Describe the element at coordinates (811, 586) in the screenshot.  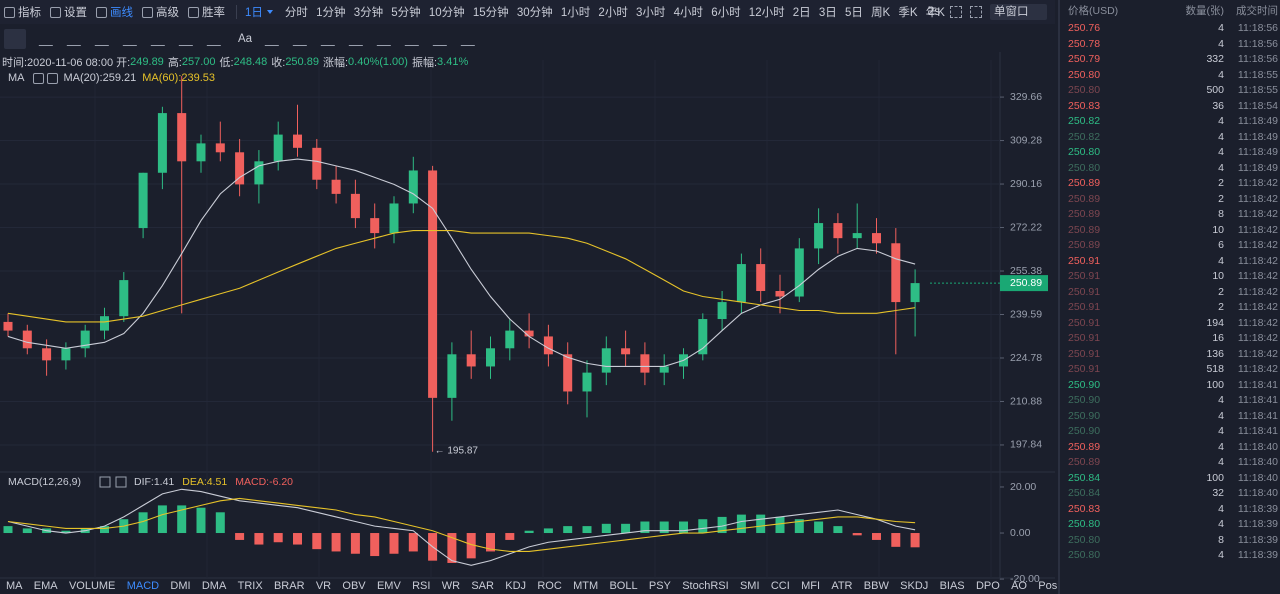
I see `indicator-tab: MFI` at that location.